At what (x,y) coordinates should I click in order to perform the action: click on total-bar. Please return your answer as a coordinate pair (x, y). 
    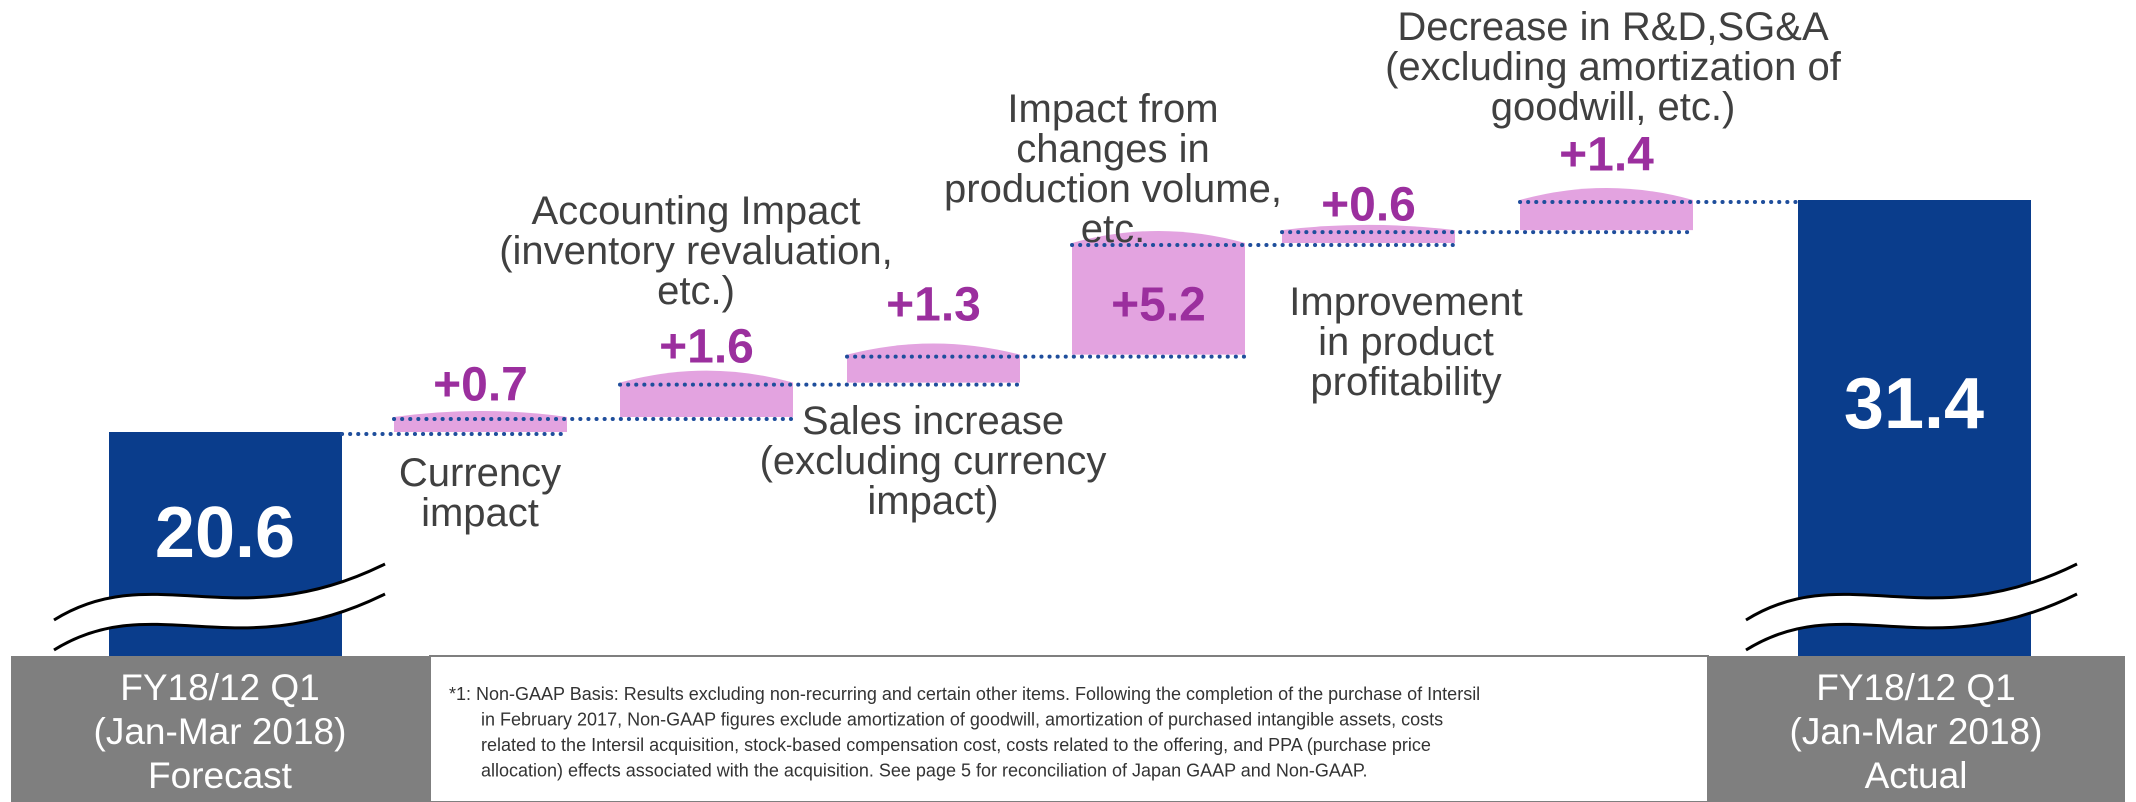
    Looking at the image, I should click on (1914, 428).